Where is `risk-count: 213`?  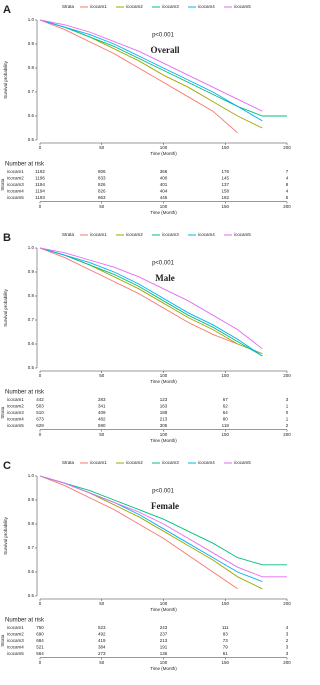 risk-count: 213 is located at coordinates (164, 418).